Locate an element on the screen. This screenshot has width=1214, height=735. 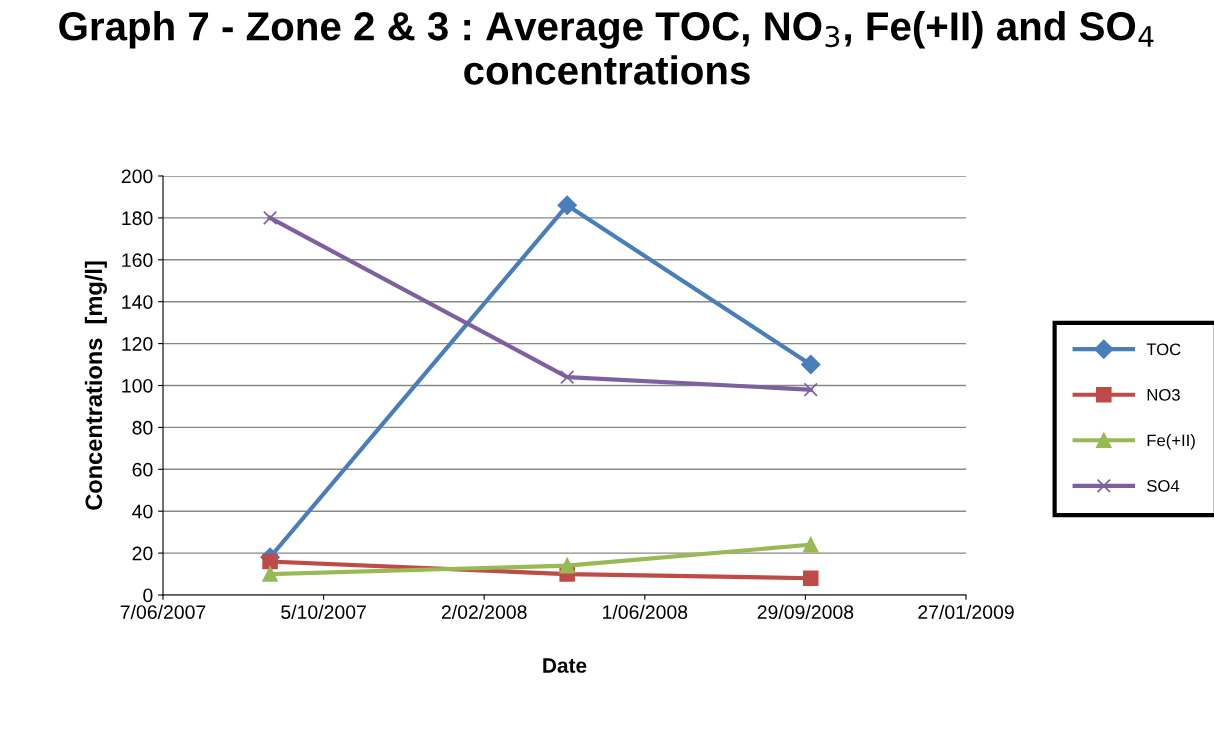
y-tick-label: 60 is located at coordinates (142, 469).